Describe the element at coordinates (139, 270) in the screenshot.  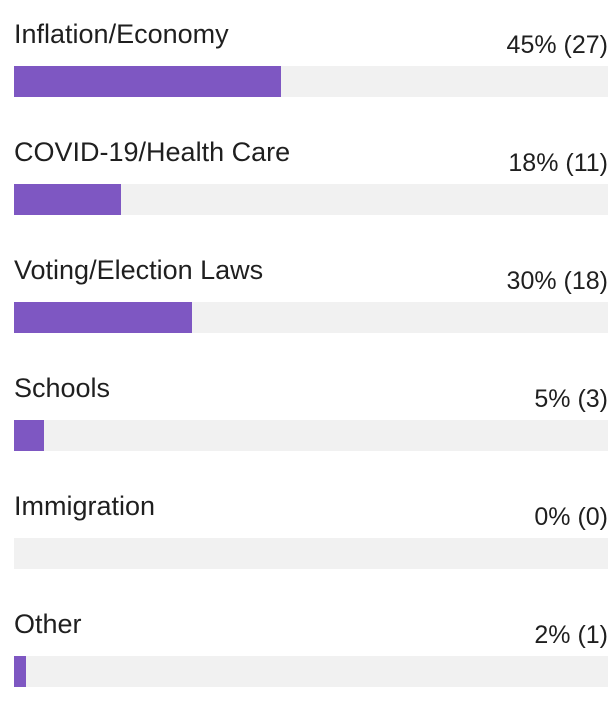
I see `category-label: Voting/Election Laws` at that location.